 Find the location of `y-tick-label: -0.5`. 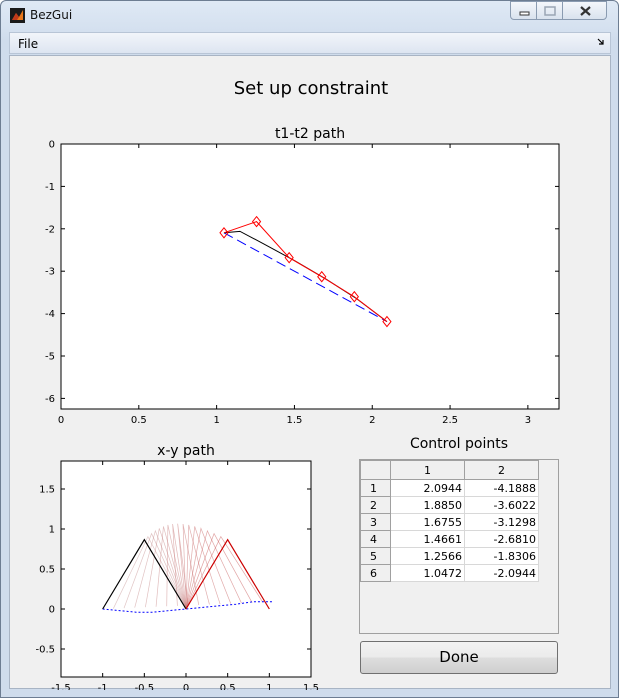

y-tick-label: -0.5 is located at coordinates (45, 650).